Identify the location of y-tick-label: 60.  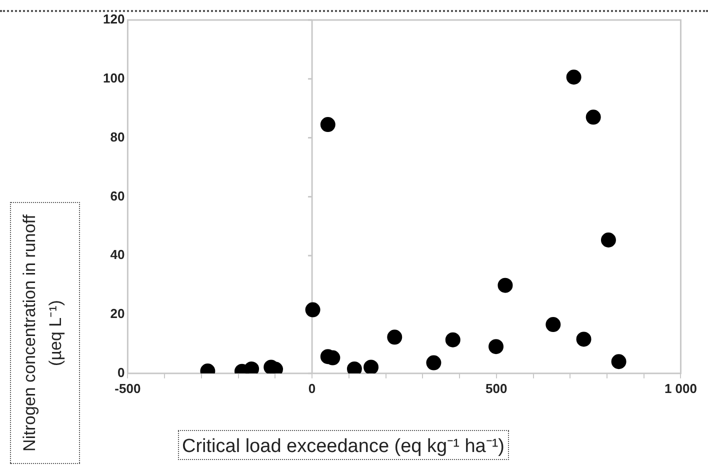
(117, 196).